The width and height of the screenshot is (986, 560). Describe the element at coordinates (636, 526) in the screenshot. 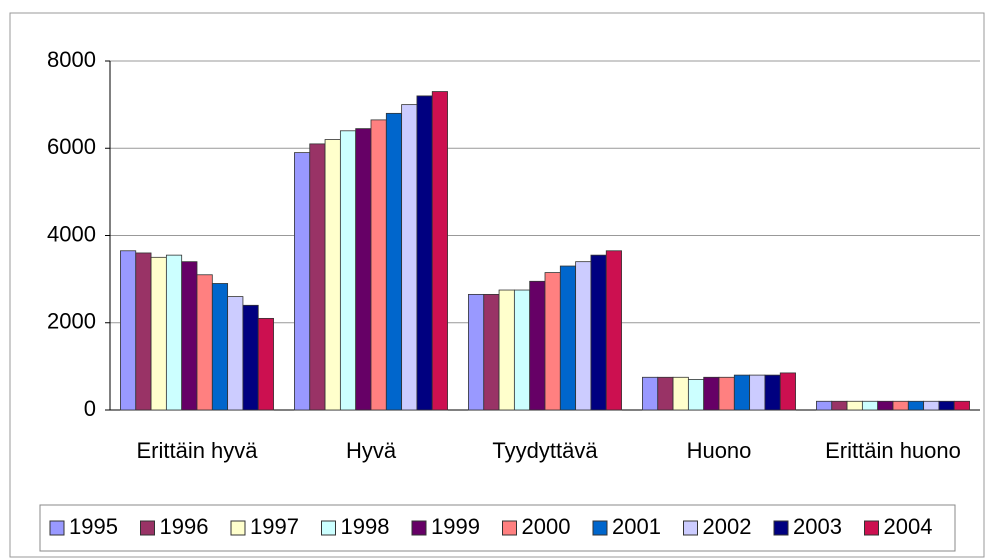

I see `legend-label: 2001` at that location.